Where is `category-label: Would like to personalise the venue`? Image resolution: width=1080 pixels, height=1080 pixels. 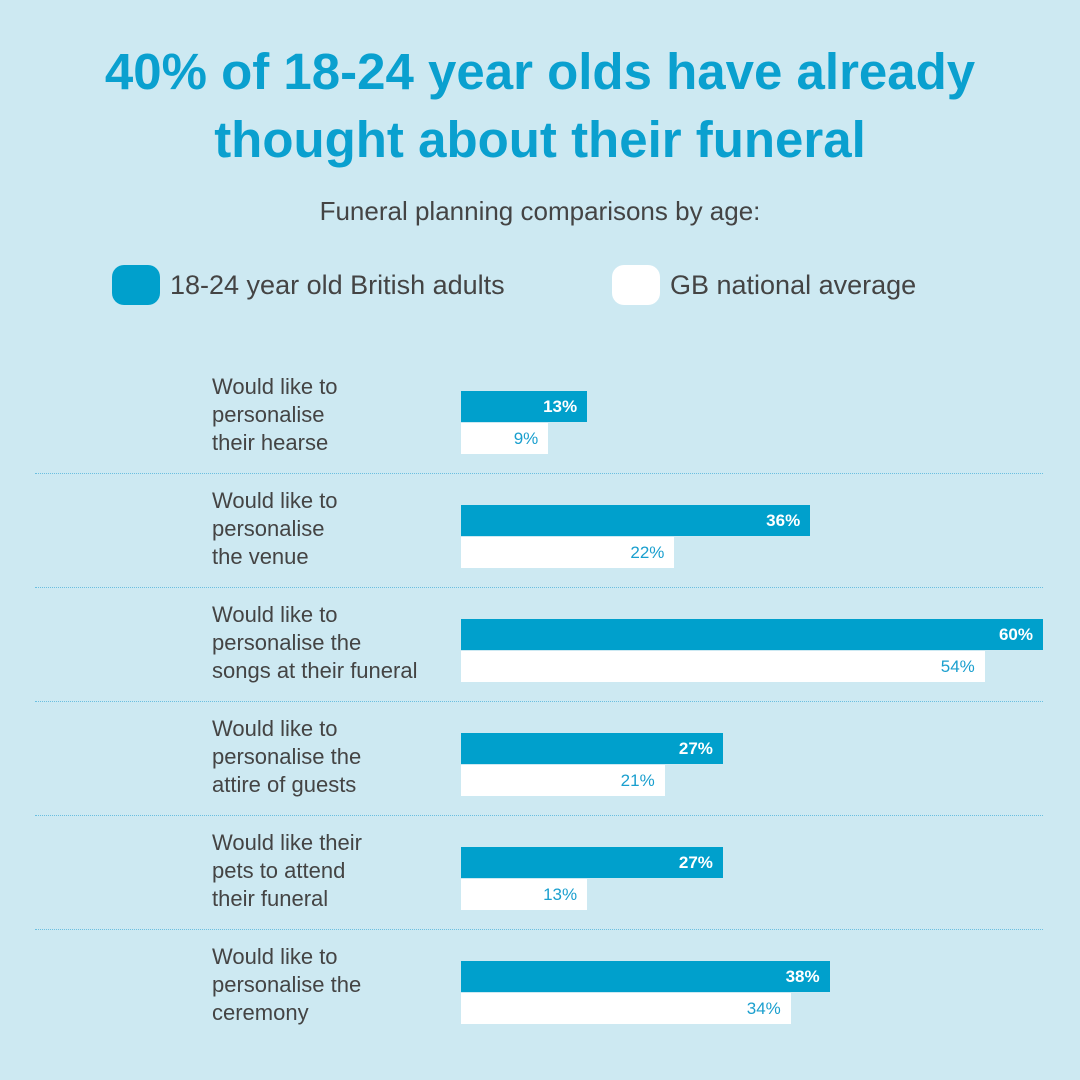 category-label: Would like to personalise the venue is located at coordinates (332, 529).